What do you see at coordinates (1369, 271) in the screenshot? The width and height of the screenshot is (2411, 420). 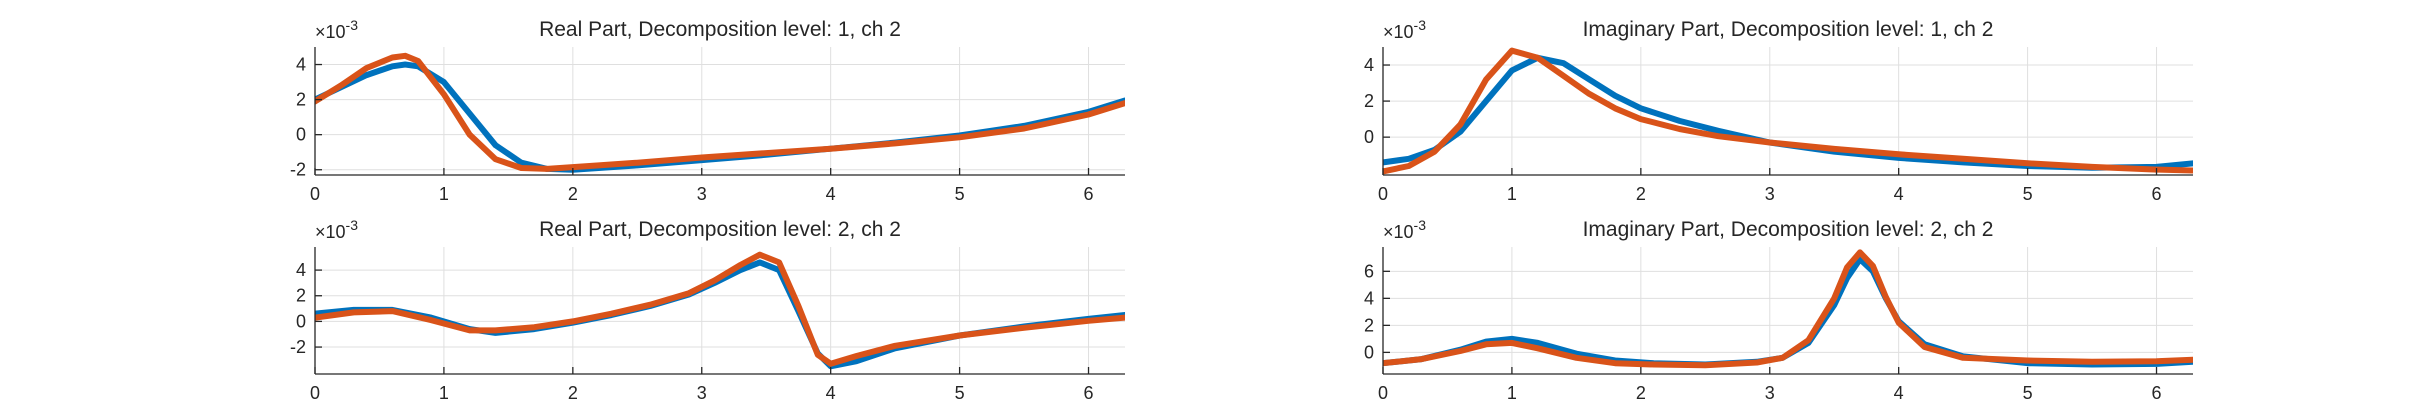 I see `y-tick-label: 6` at bounding box center [1369, 271].